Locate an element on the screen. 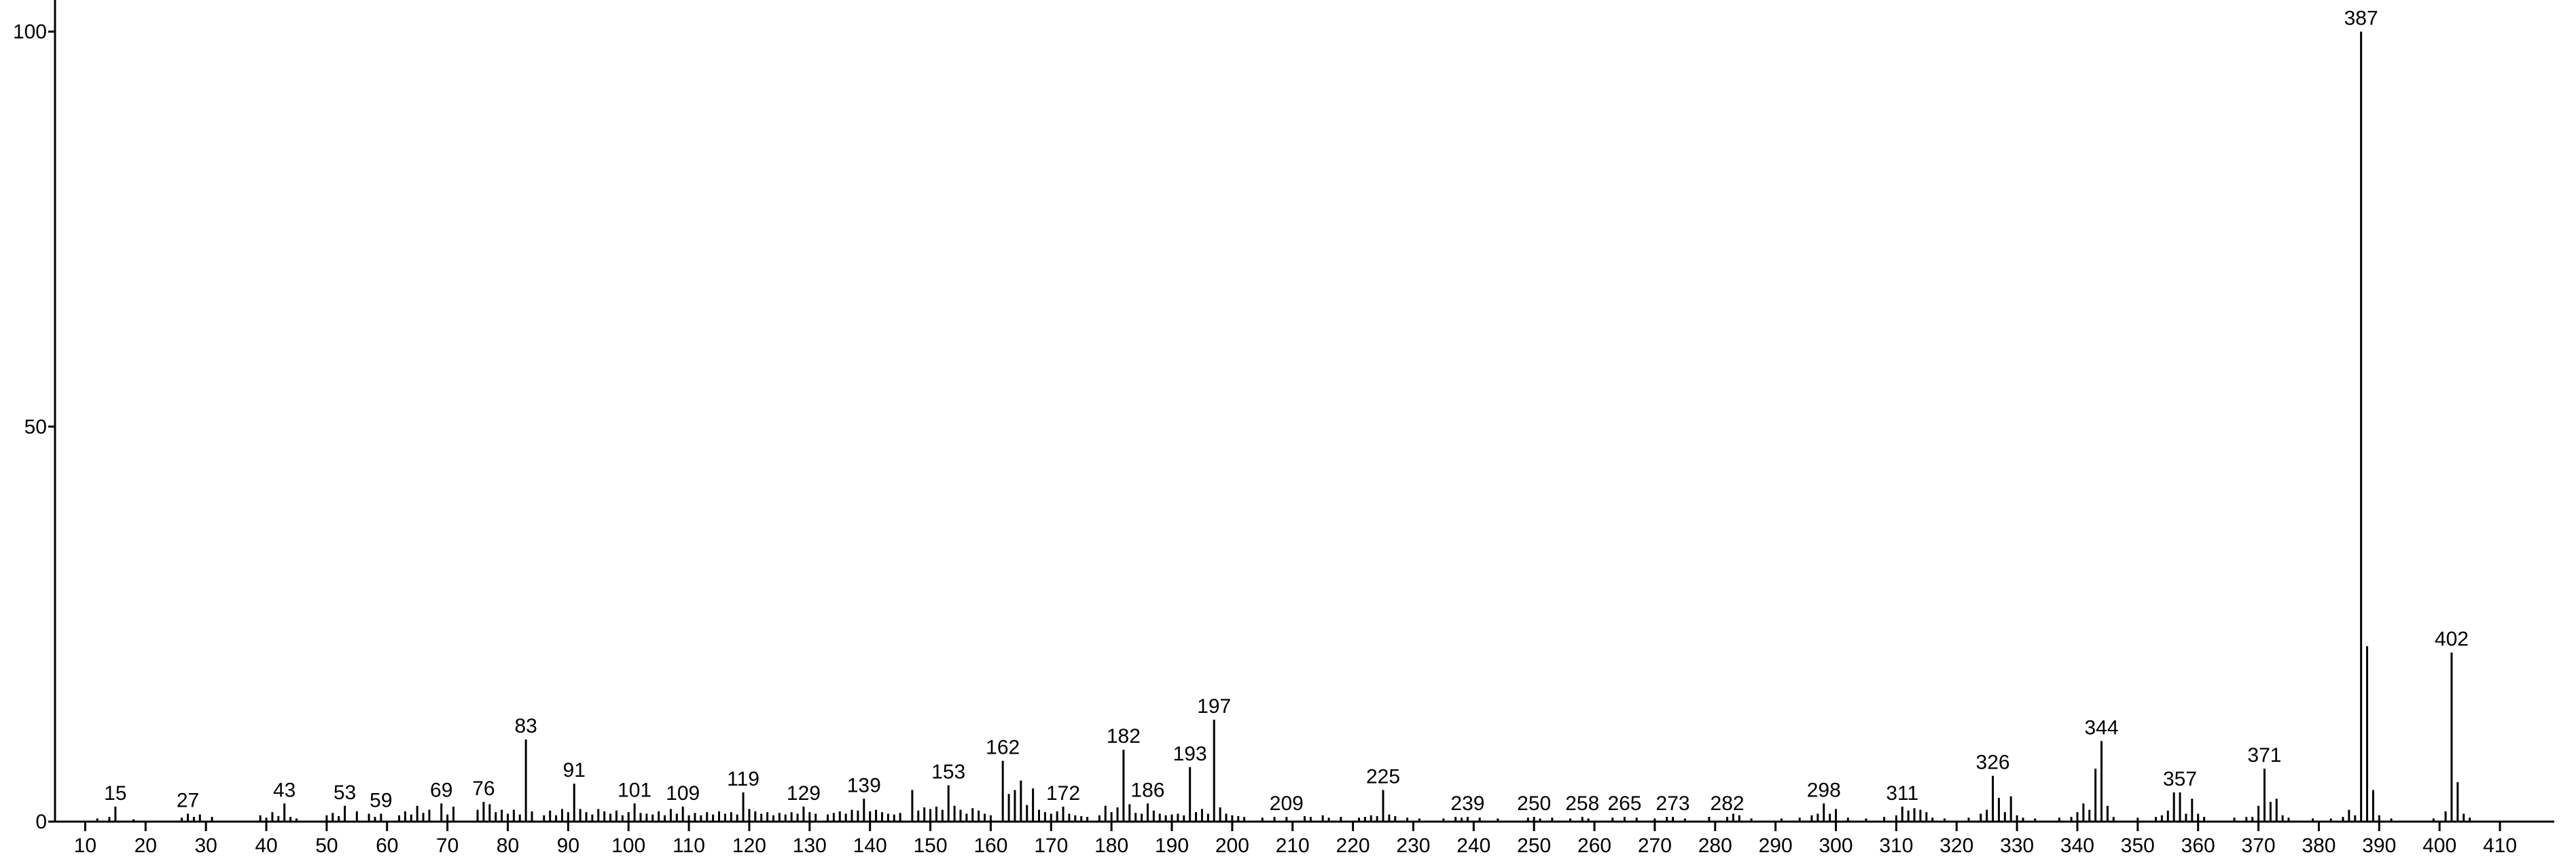 This screenshot has width=2576, height=859. peak-label: 15 is located at coordinates (115, 793).